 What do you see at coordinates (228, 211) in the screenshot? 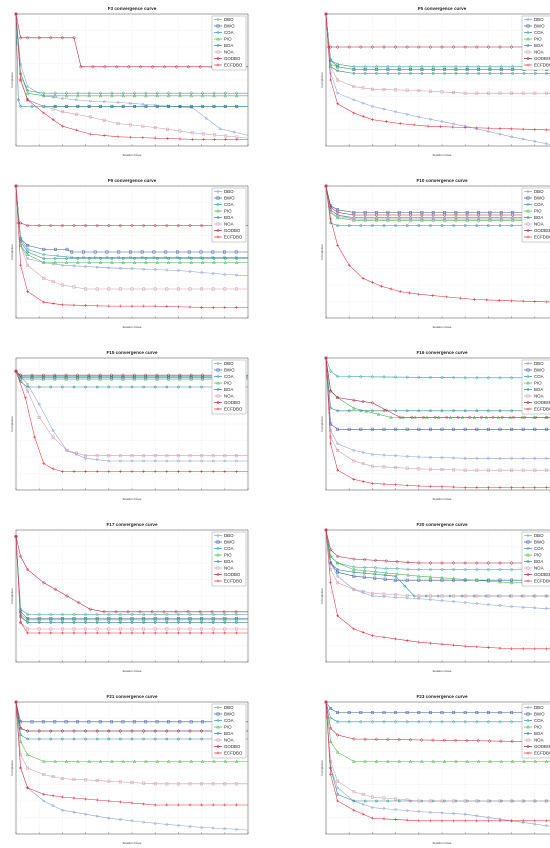
I see `legend-label: PIO` at bounding box center [228, 211].